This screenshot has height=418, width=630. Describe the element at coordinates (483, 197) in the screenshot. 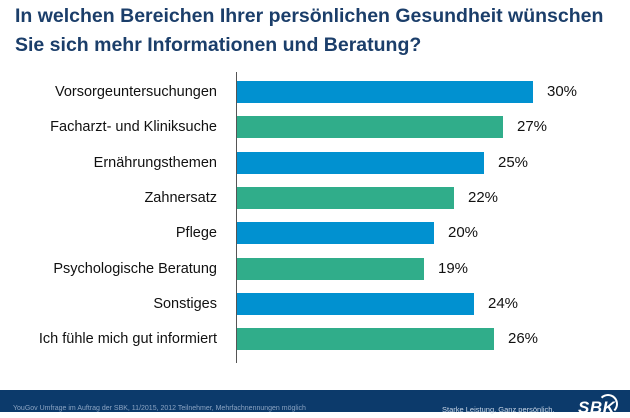

I see `value-label: 22%` at that location.